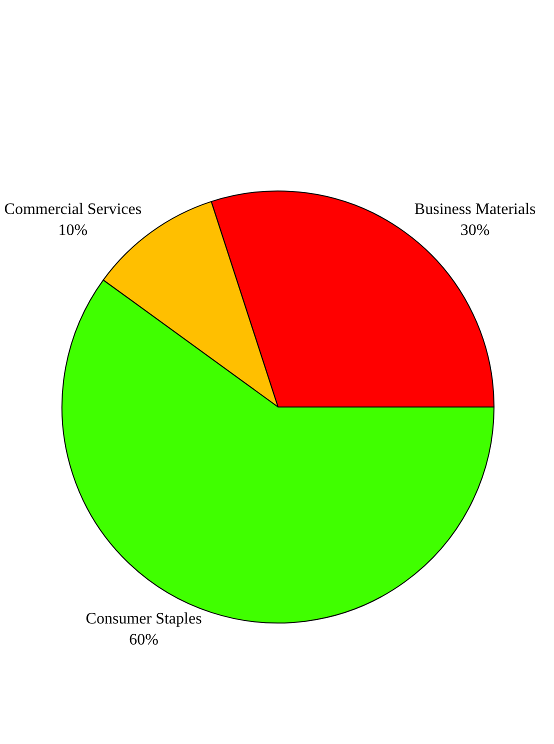 This screenshot has height=744, width=554. Describe the element at coordinates (475, 209) in the screenshot. I see `slice-label: Business Materials` at that location.